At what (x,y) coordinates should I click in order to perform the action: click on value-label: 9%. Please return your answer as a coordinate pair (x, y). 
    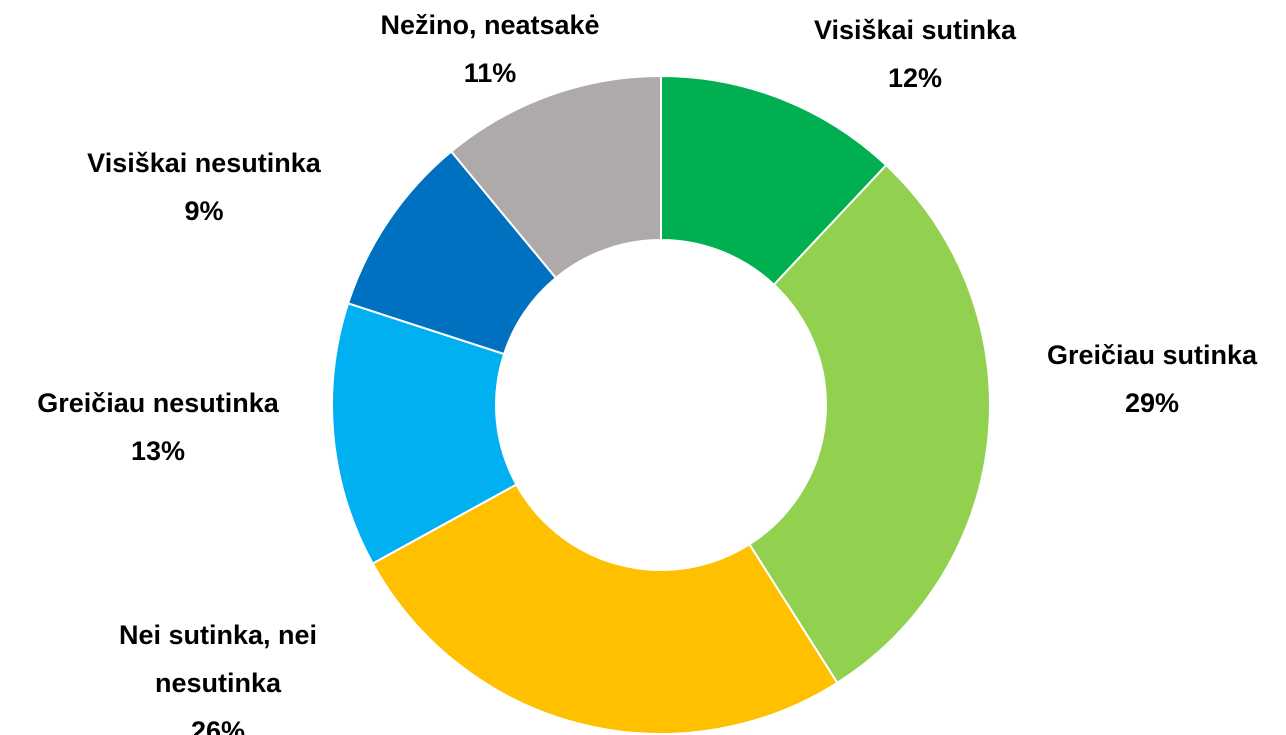
    Looking at the image, I should click on (204, 211).